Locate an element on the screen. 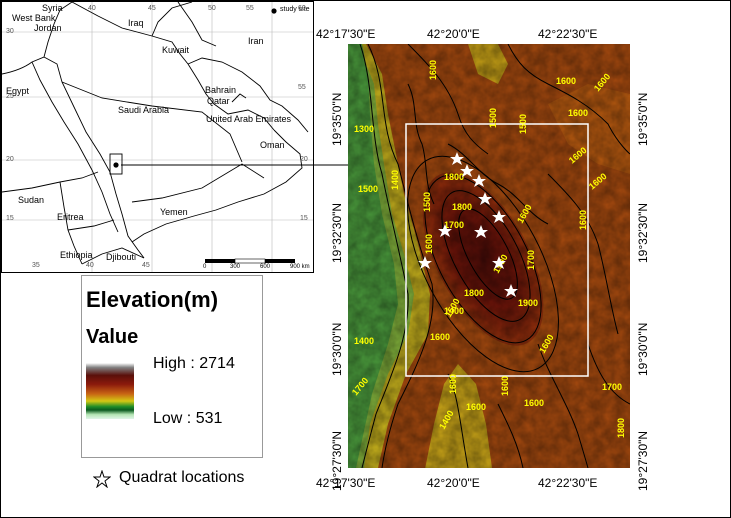  study-area-box is located at coordinates (497, 250).